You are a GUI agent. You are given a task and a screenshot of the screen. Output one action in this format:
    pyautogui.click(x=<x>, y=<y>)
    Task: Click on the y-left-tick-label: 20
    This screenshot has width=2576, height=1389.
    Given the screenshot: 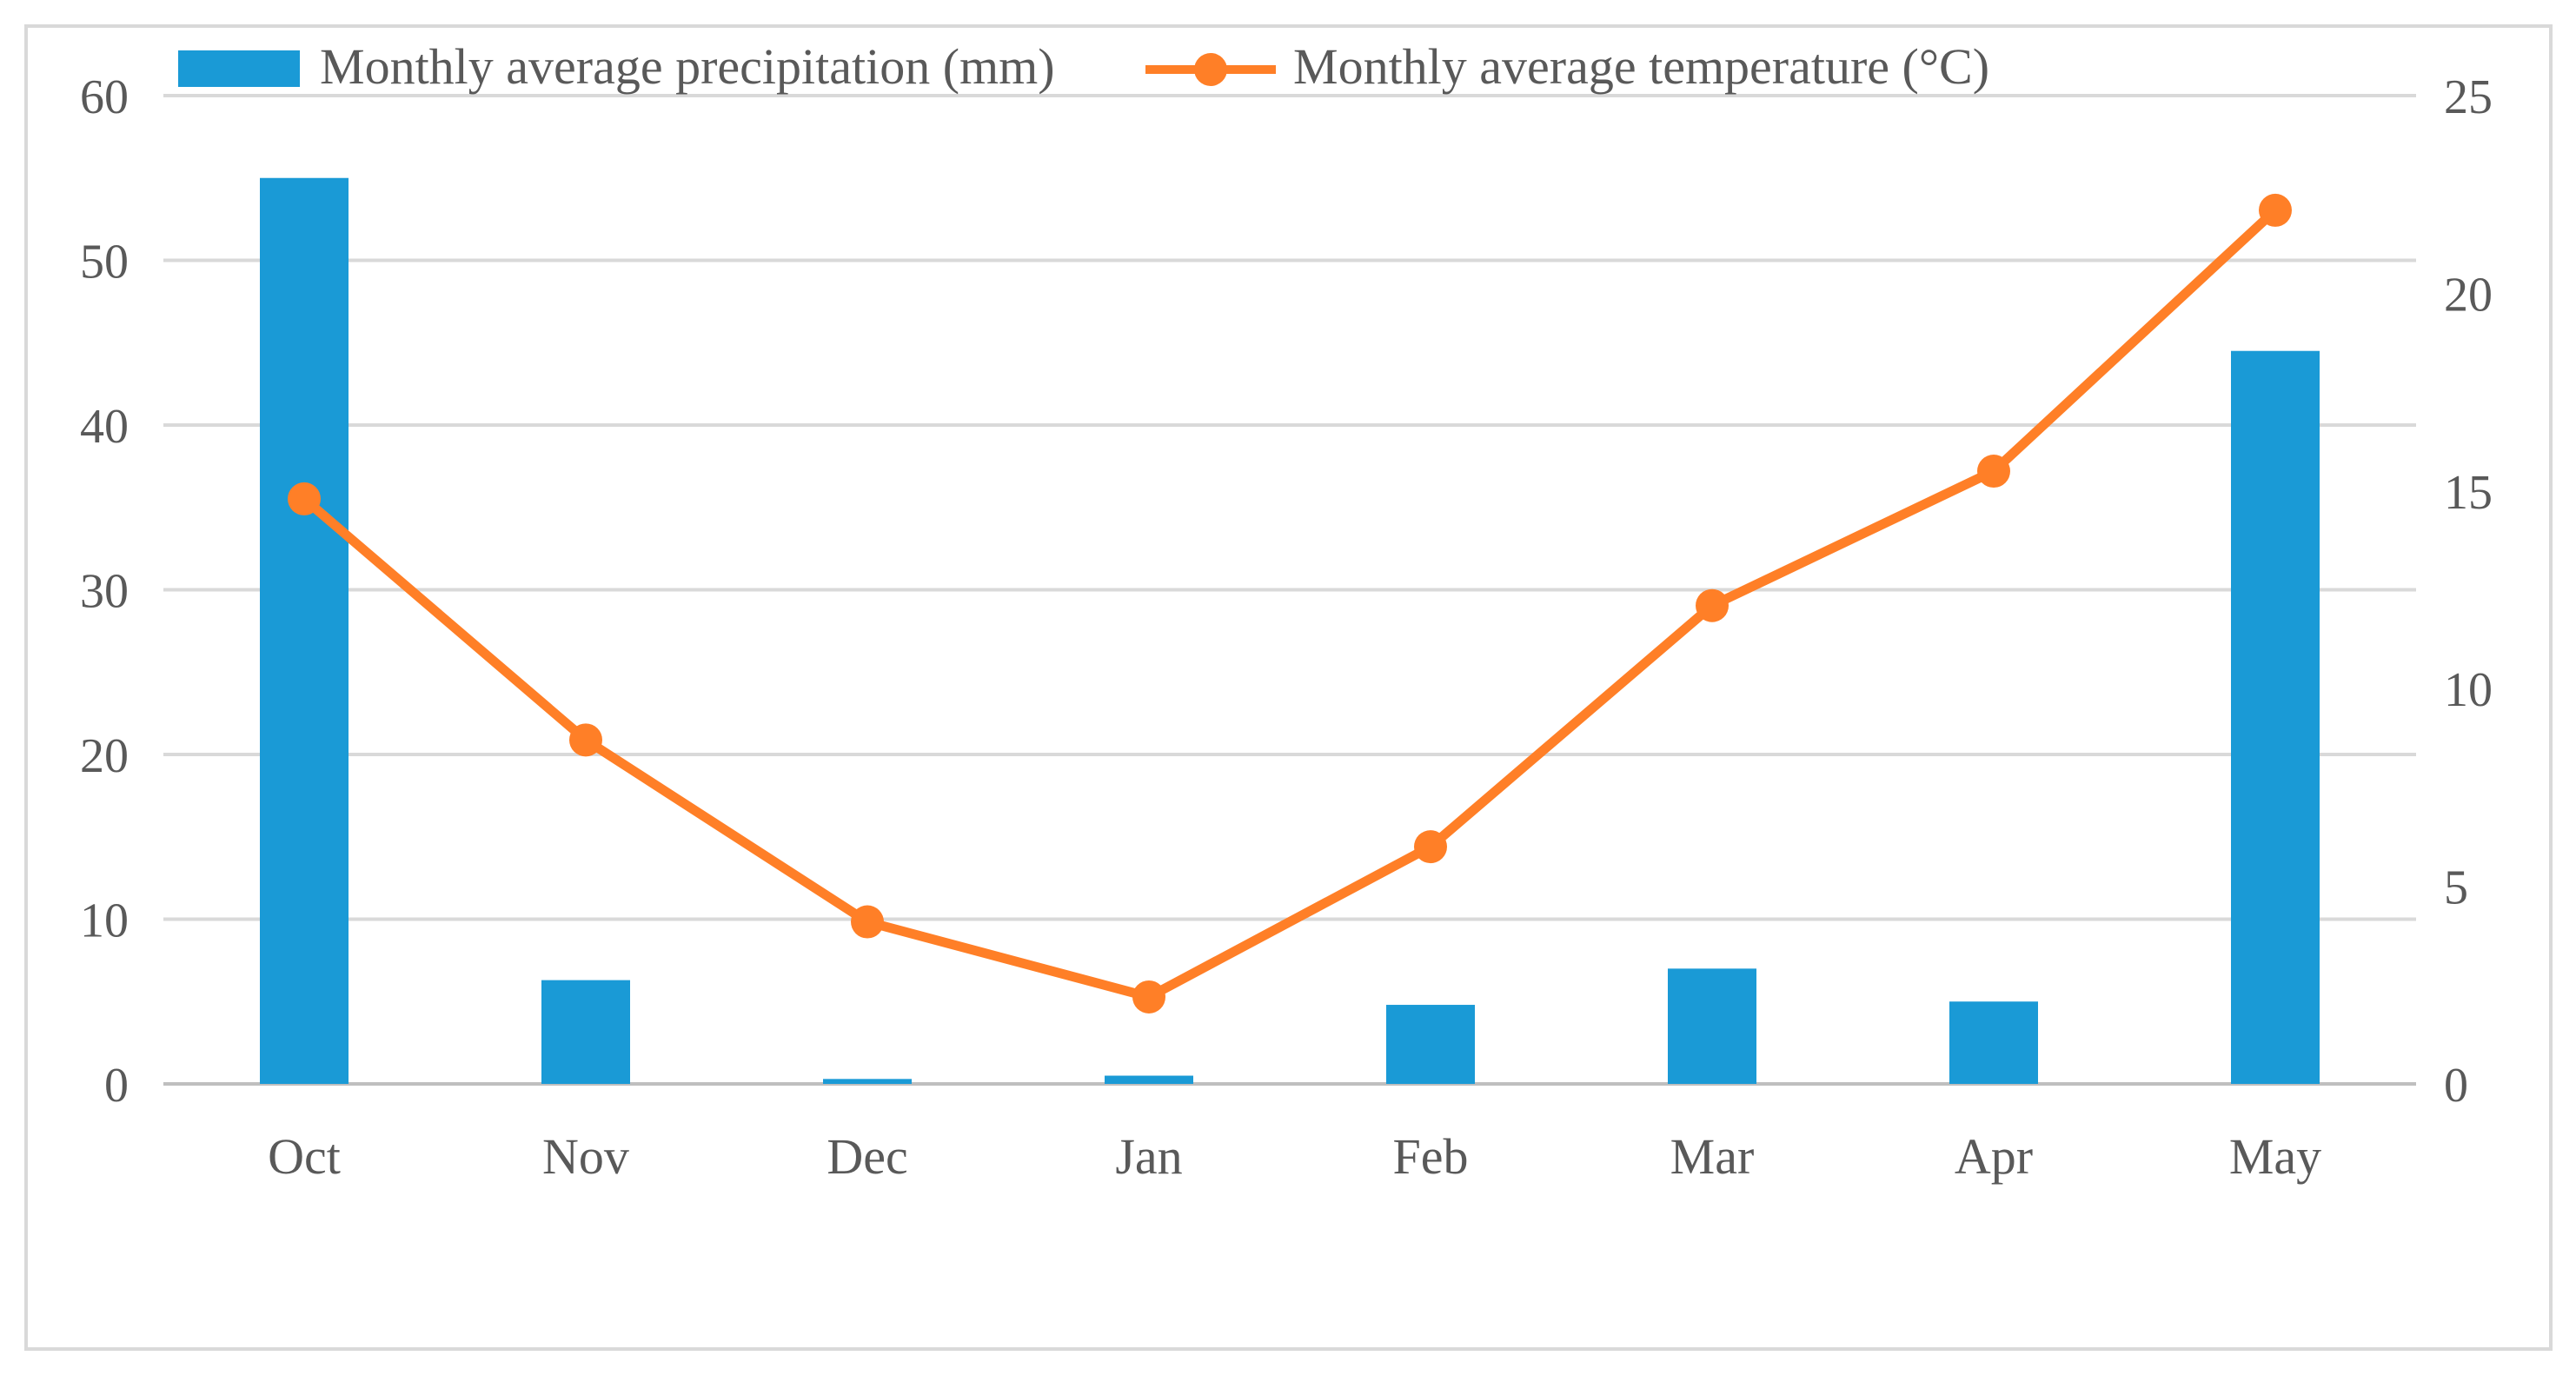 What is the action you would take?
    pyautogui.click(x=104, y=756)
    